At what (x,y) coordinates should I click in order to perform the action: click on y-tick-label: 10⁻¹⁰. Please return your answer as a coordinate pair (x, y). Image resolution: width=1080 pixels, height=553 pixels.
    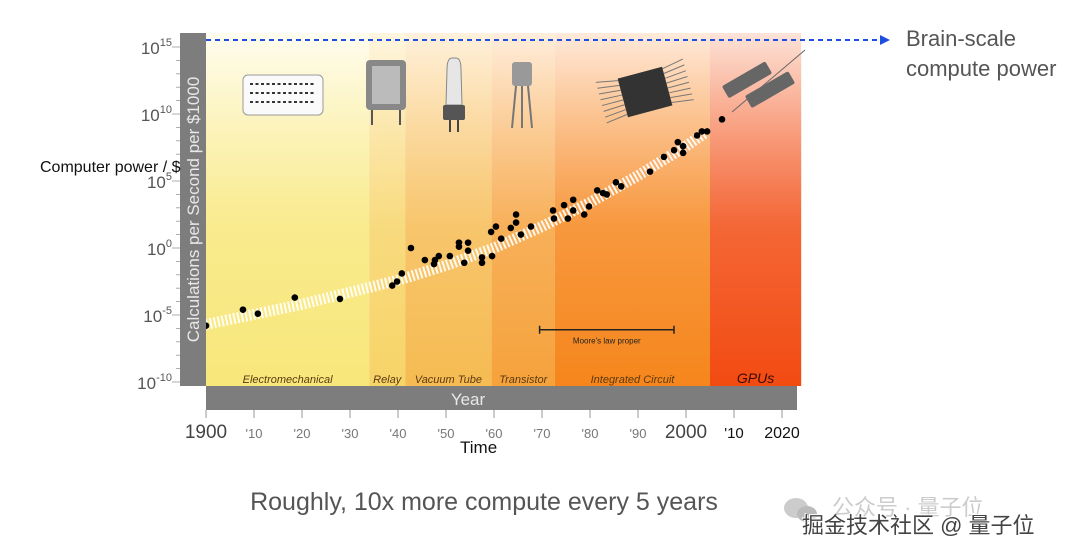
    Looking at the image, I should click on (154, 382).